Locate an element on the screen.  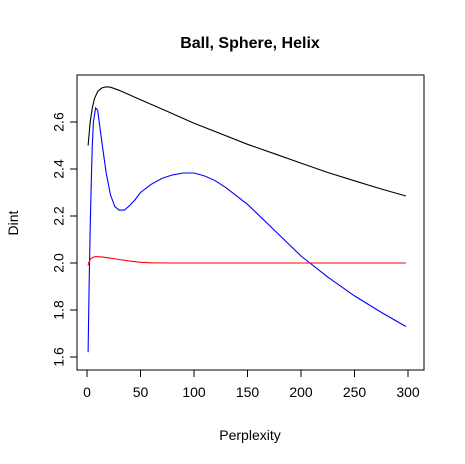
x-tick-label: 200 is located at coordinates (301, 392).